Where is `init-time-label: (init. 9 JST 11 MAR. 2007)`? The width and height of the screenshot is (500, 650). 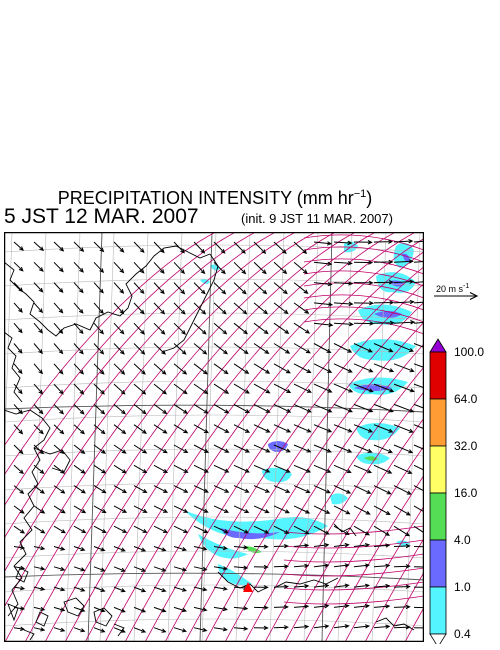 init-time-label: (init. 9 JST 11 MAR. 2007) is located at coordinates (317, 218).